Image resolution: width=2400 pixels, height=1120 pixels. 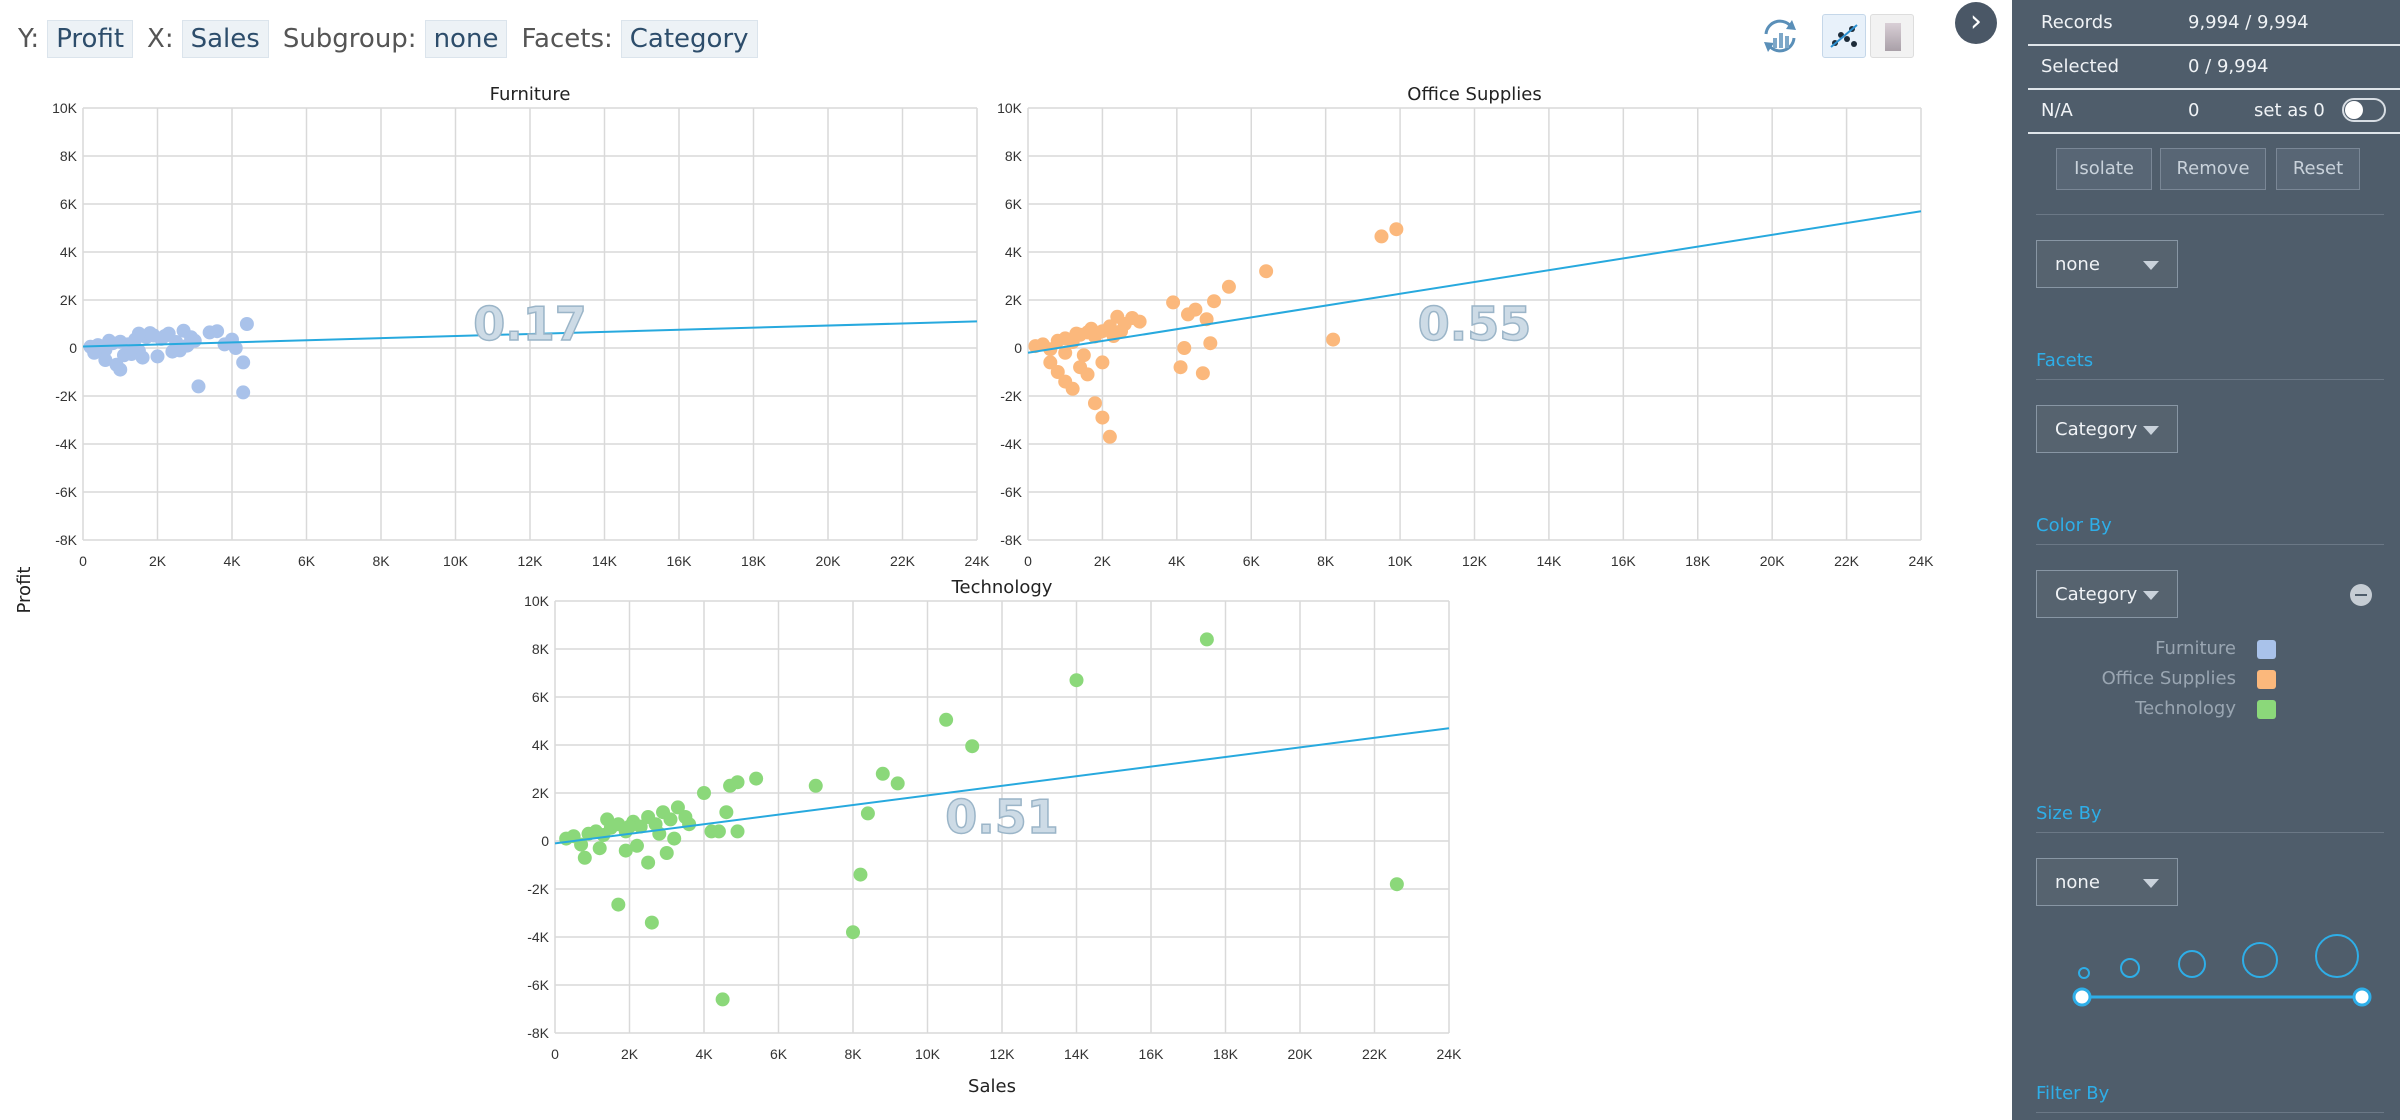 I want to click on facets-chip: Category, so click(x=689, y=39).